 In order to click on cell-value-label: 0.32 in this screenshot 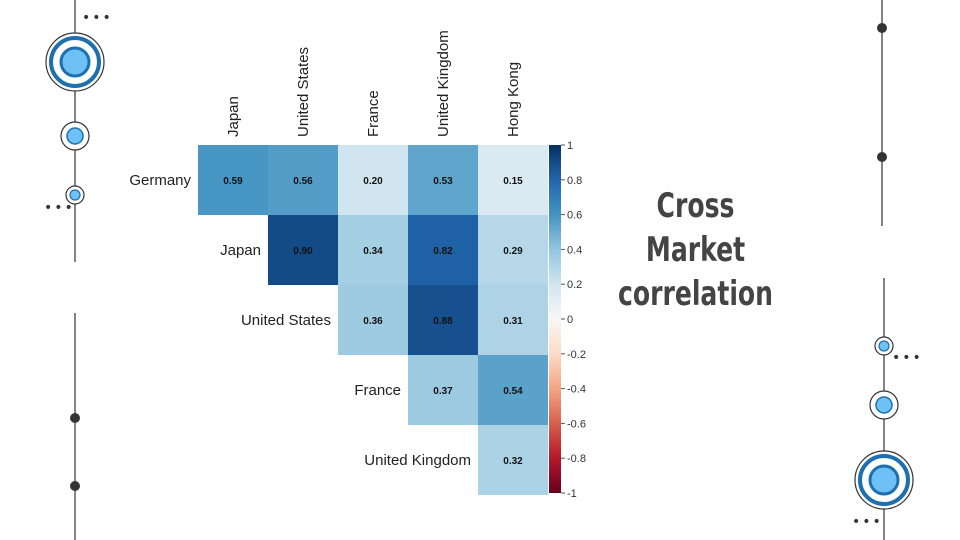, I will do `click(513, 461)`.